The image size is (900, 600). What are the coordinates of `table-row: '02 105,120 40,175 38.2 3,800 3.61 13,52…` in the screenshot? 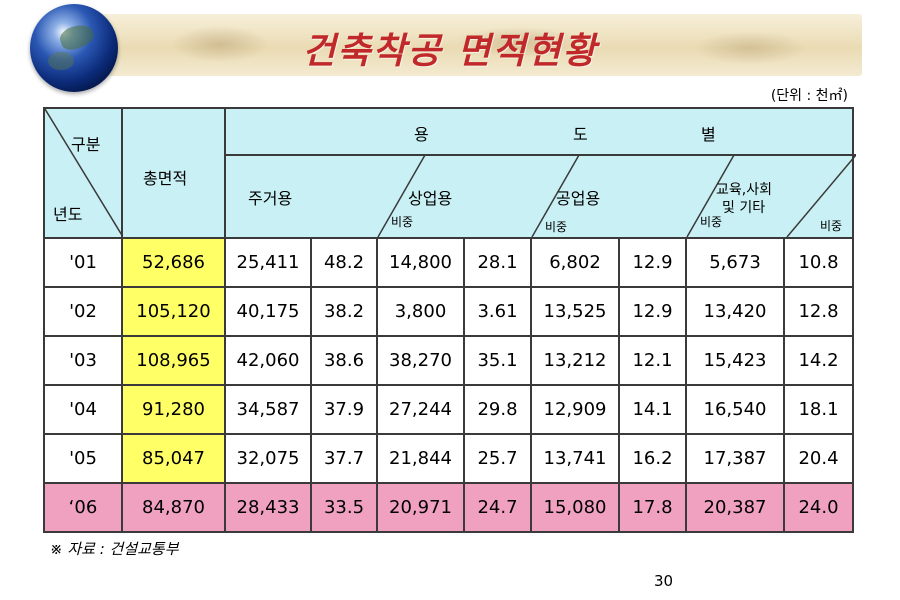 It's located at (448, 311).